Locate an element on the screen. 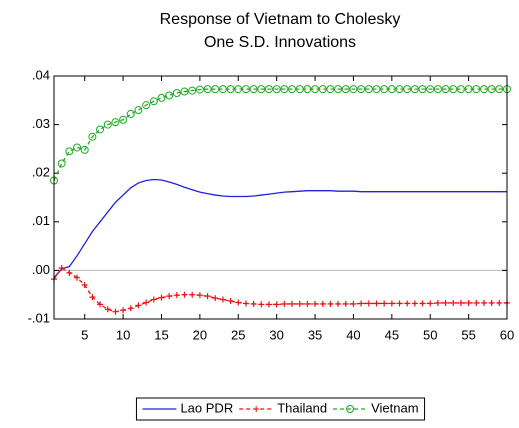 The height and width of the screenshot is (428, 519). y-tick-label: .01 is located at coordinates (41, 220).